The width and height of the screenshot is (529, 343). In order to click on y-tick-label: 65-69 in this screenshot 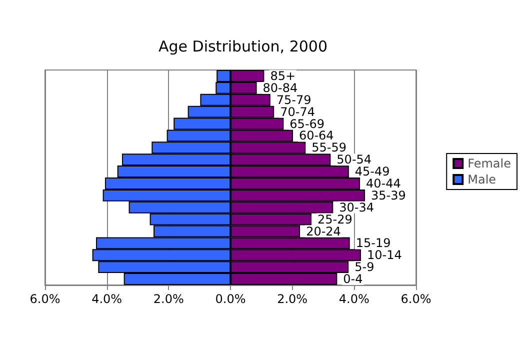, I will do `click(307, 123)`.